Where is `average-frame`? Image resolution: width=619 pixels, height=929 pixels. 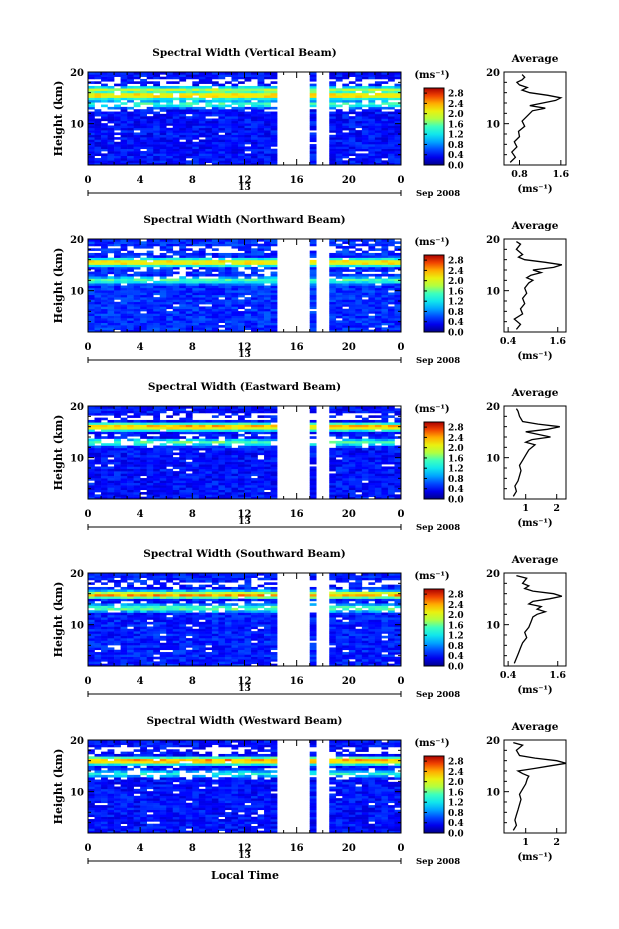
average-frame is located at coordinates (535, 118).